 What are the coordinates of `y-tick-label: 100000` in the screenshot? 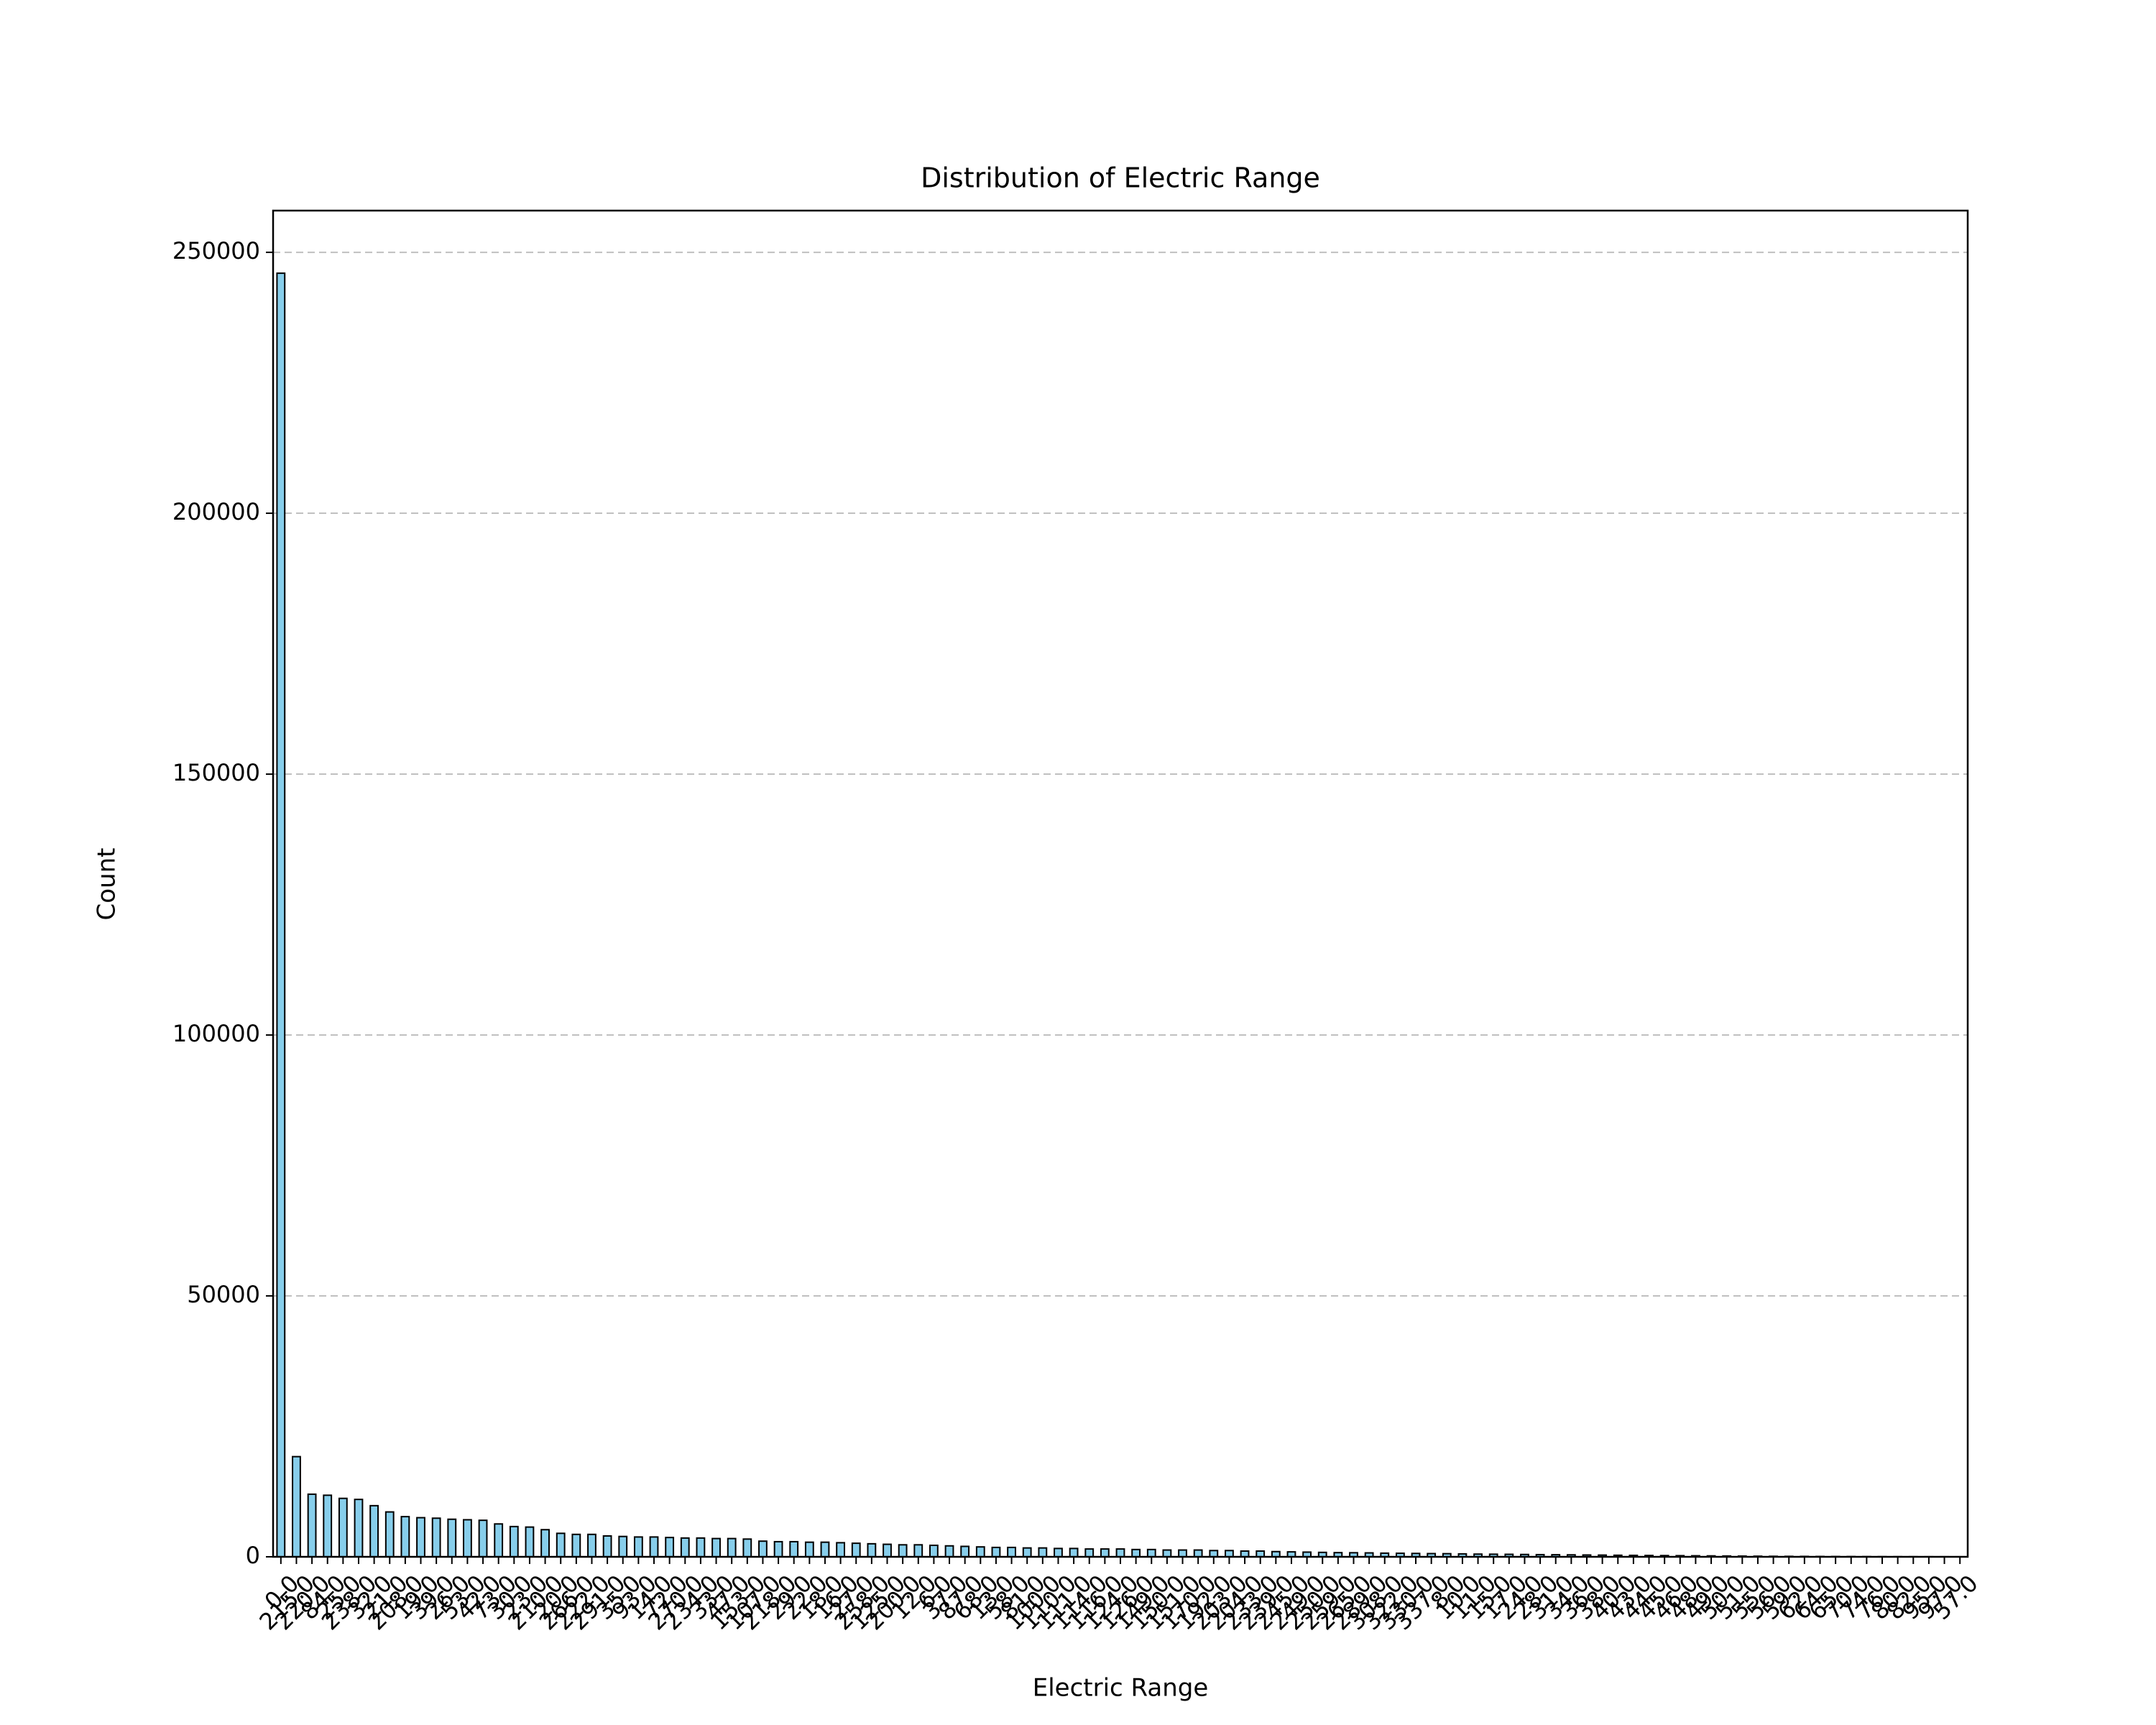 It's located at (216, 1033).